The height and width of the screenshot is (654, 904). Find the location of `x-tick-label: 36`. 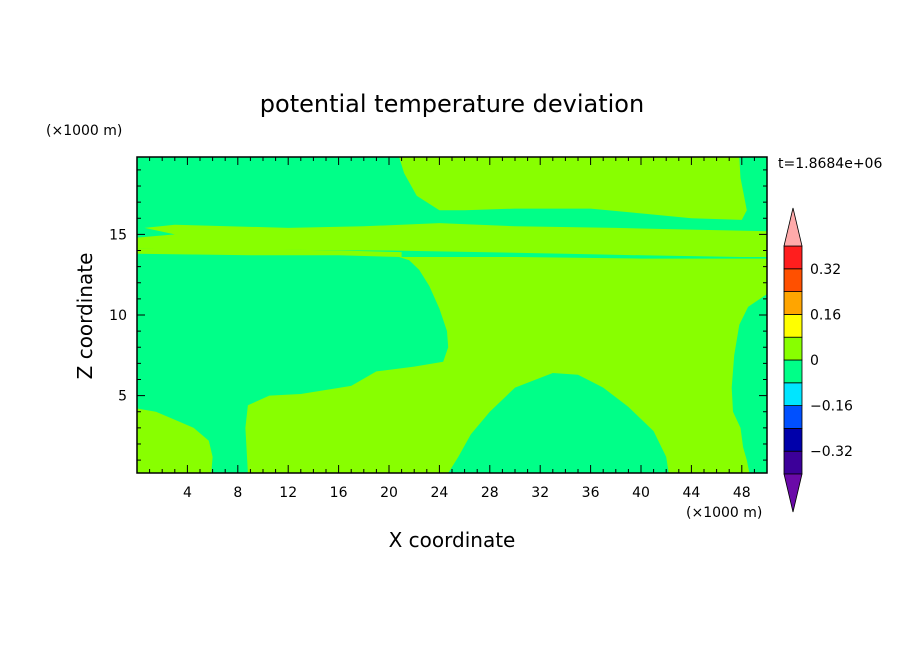

x-tick-label: 36 is located at coordinates (591, 493).